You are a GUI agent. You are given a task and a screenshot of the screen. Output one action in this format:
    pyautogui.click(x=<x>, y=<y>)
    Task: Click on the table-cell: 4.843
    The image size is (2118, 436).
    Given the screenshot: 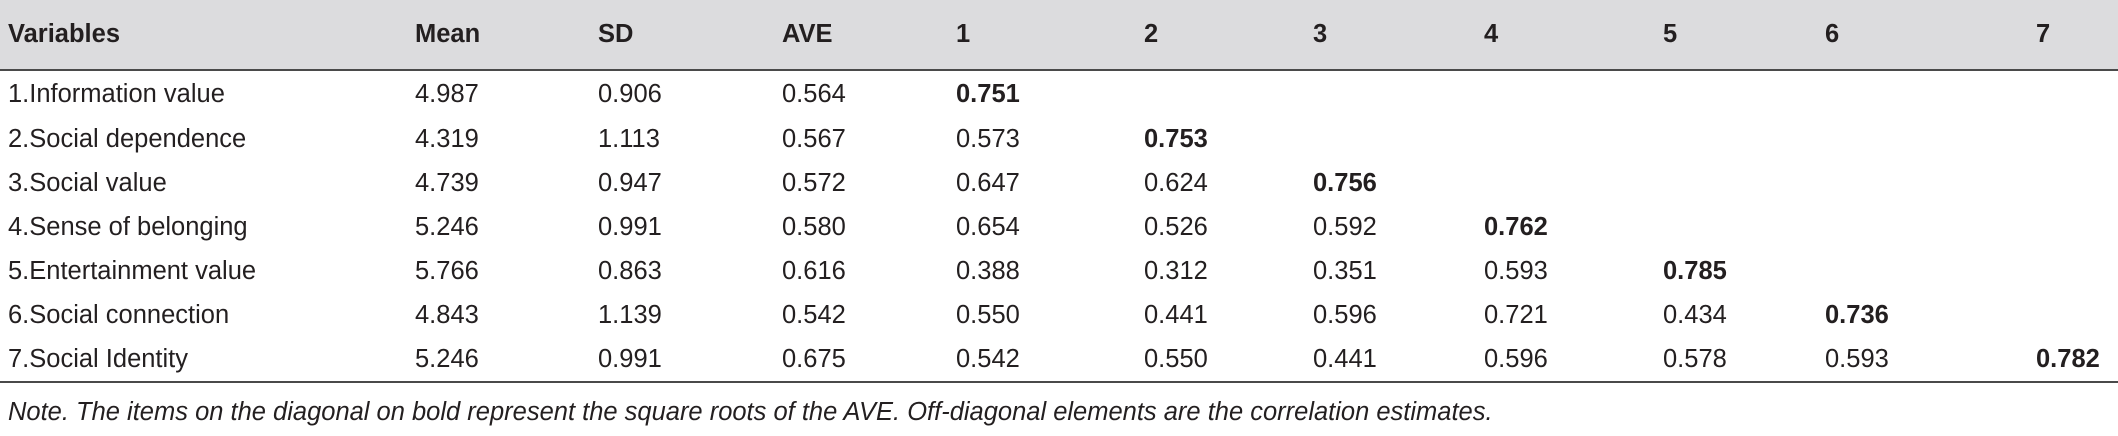 What is the action you would take?
    pyautogui.click(x=447, y=314)
    